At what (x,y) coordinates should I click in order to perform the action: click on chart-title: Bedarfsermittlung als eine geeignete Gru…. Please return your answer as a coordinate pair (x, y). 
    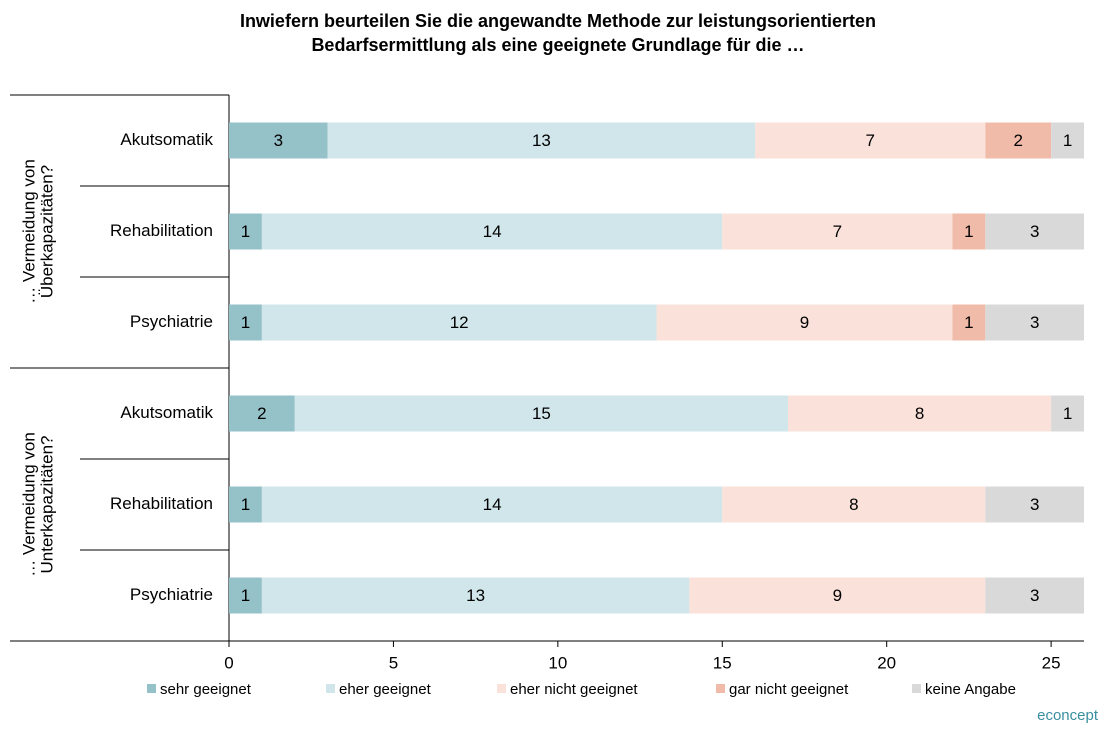
    Looking at the image, I should click on (557, 45).